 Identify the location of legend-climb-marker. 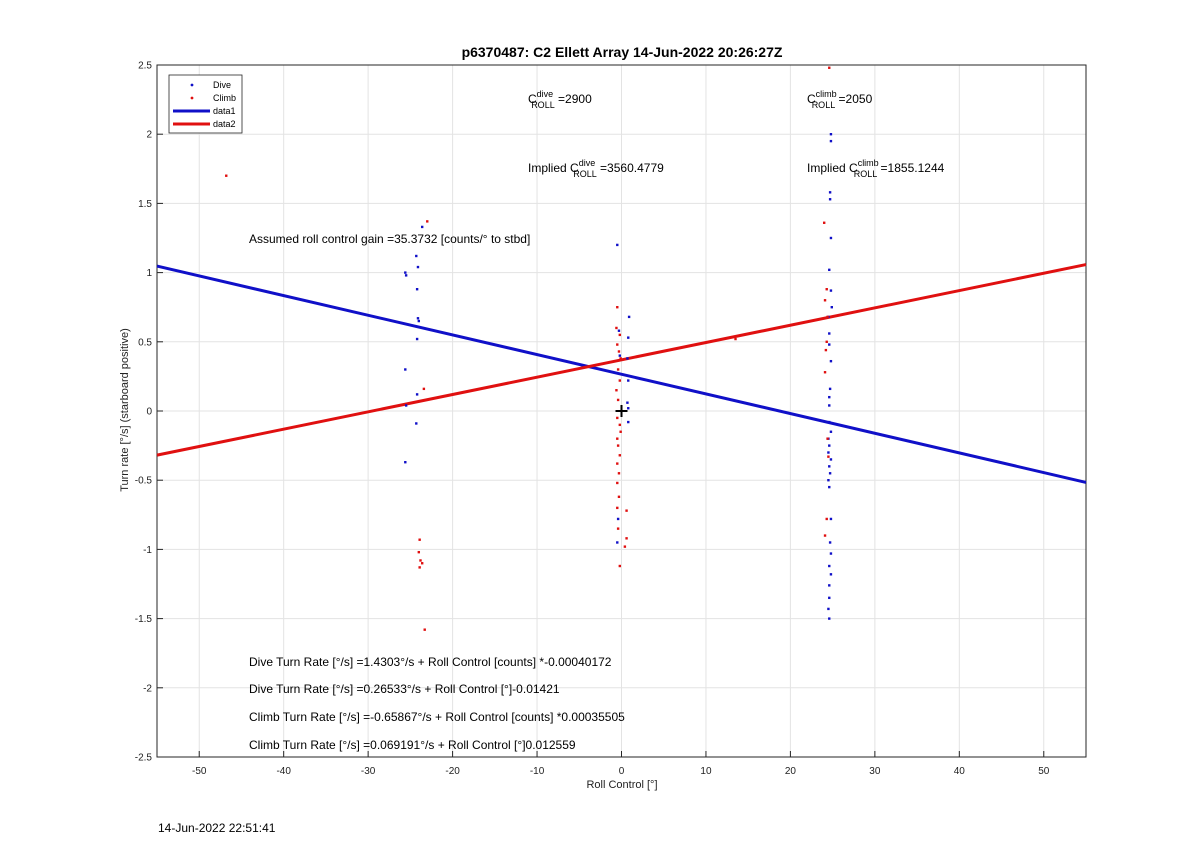
(192, 98).